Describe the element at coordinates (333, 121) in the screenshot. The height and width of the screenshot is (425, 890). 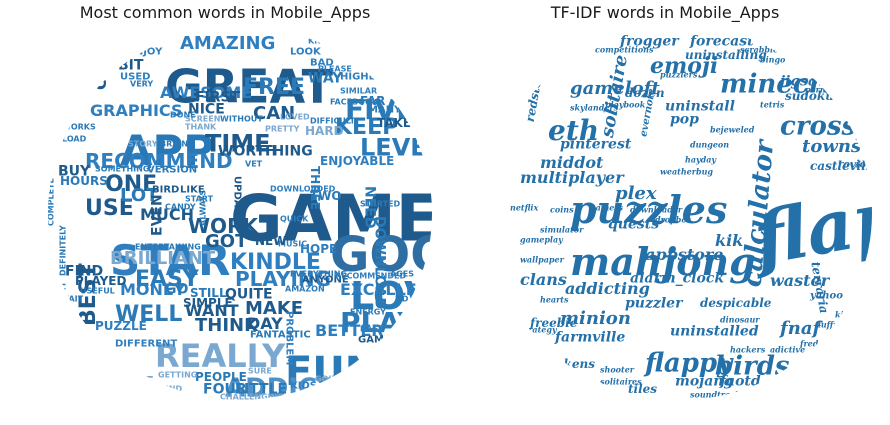
I see `left-cloud-word: DIFFICULT` at that location.